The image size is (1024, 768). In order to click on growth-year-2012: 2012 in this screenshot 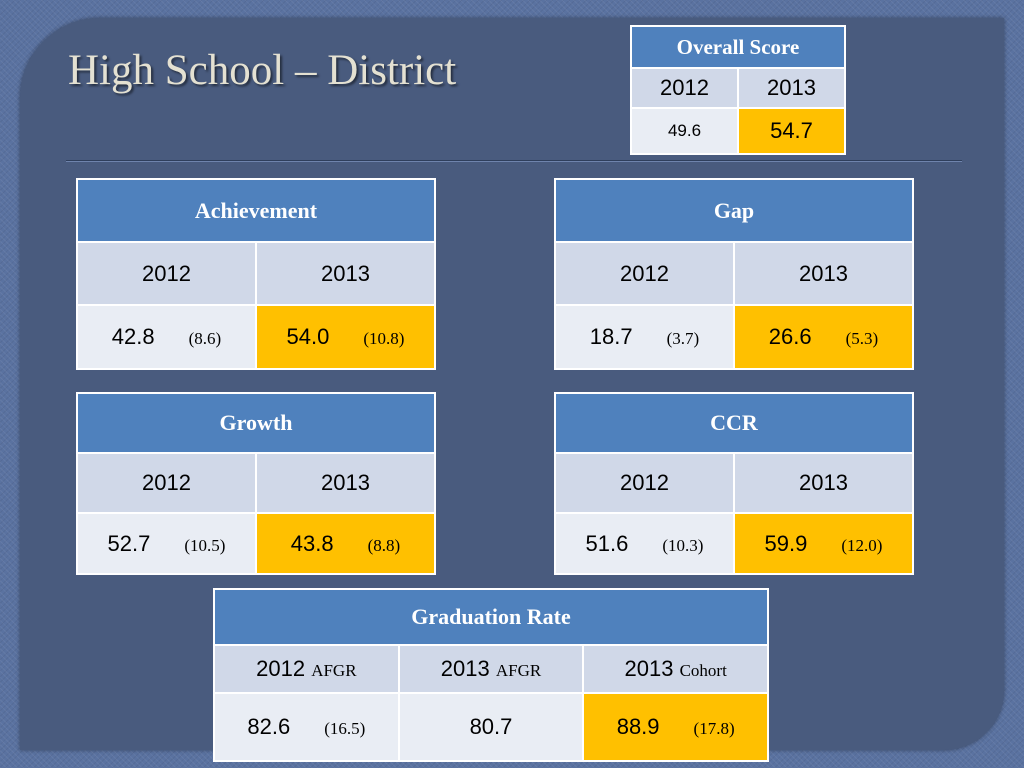, I will do `click(166, 483)`.